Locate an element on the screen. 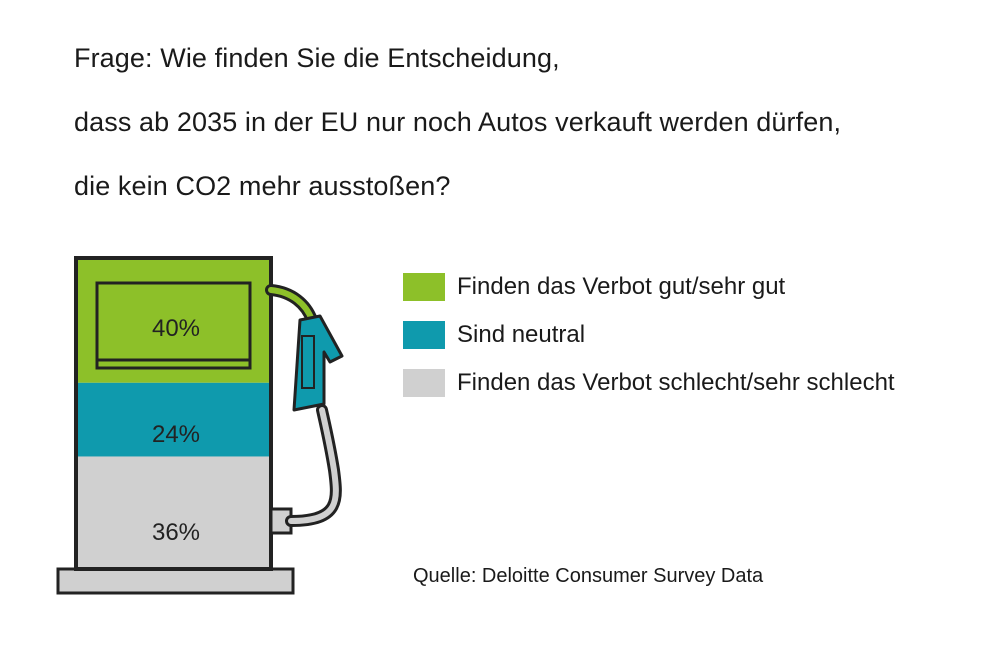  nozzle-handle is located at coordinates (308, 362).